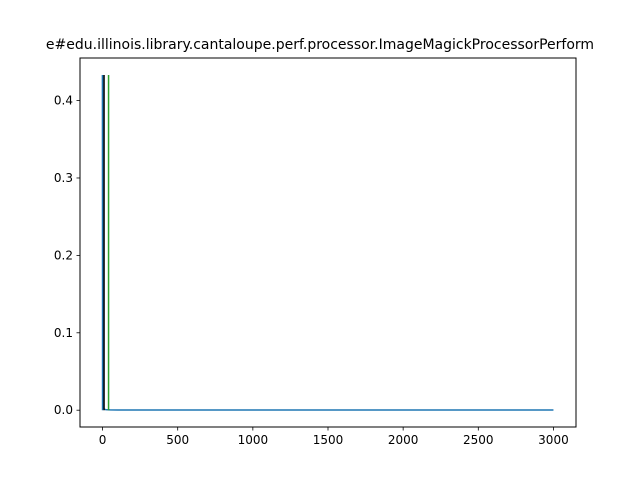  What do you see at coordinates (253, 440) in the screenshot?
I see `x-tick-label: 1000` at bounding box center [253, 440].